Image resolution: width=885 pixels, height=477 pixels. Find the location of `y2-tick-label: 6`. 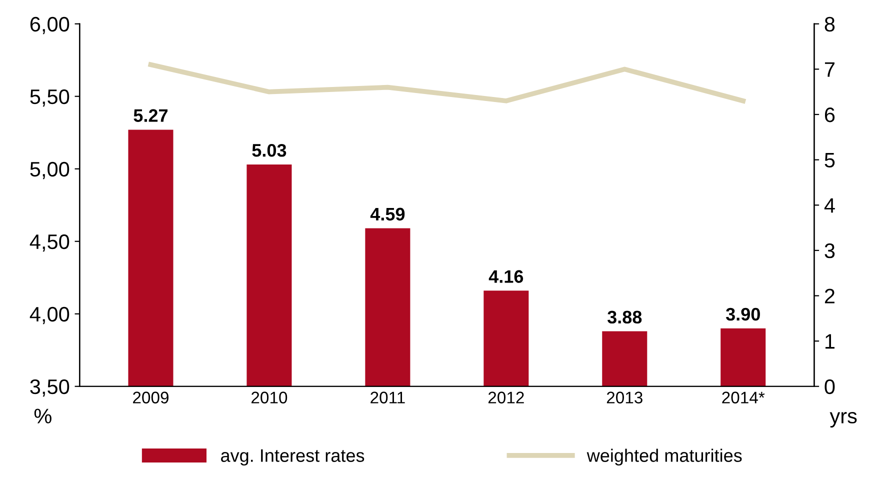

y2-tick-label: 6 is located at coordinates (829, 114).